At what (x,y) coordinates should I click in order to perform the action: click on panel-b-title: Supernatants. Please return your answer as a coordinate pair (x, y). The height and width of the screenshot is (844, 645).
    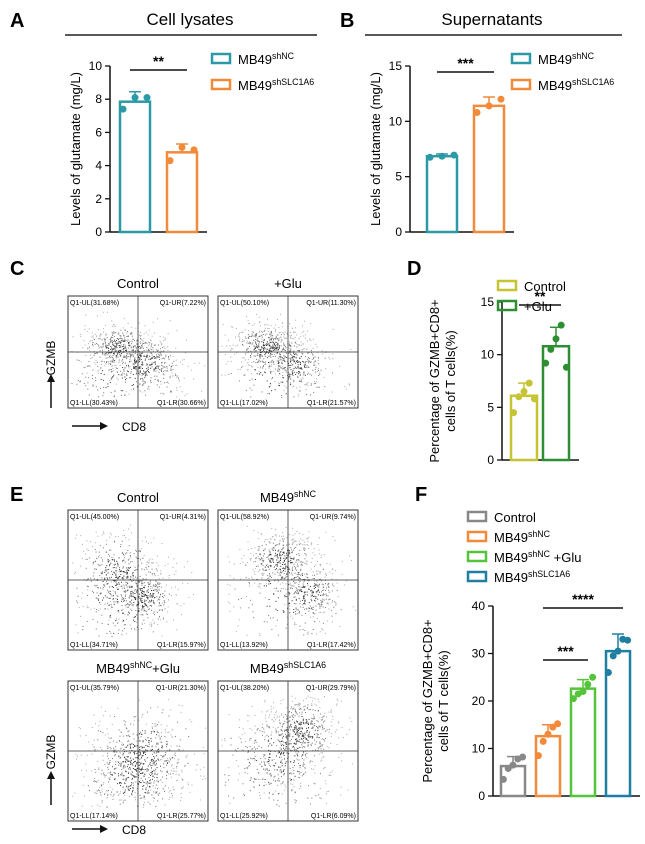
    Looking at the image, I should click on (491, 19).